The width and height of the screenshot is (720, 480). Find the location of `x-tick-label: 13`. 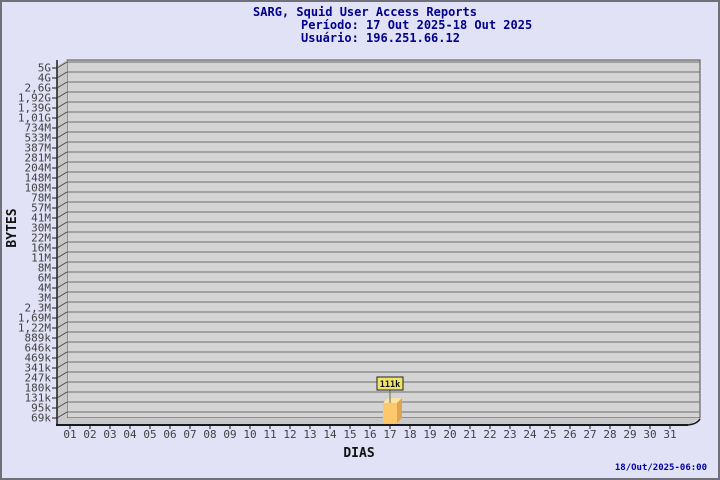

x-tick-label: 13 is located at coordinates (309, 434).